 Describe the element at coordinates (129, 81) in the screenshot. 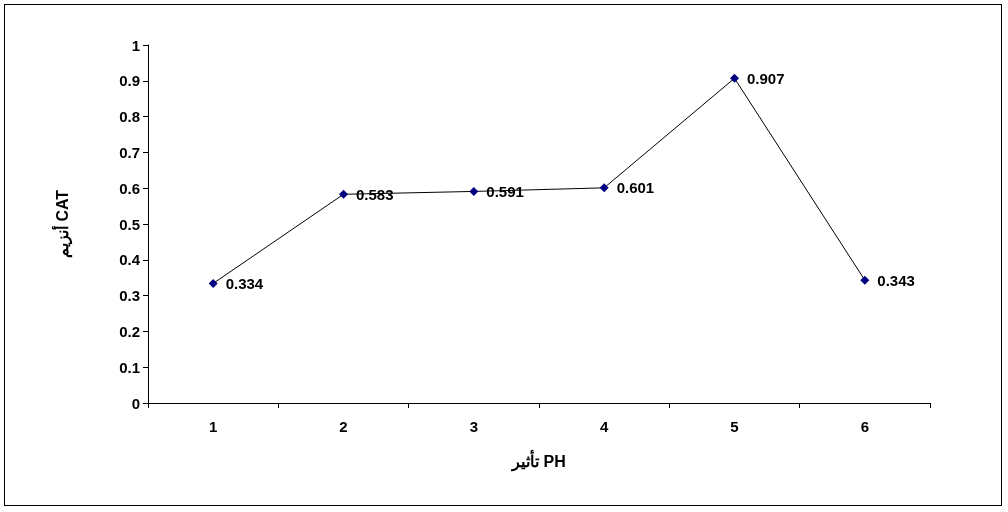

I see `y-tick-label: 0.9` at that location.